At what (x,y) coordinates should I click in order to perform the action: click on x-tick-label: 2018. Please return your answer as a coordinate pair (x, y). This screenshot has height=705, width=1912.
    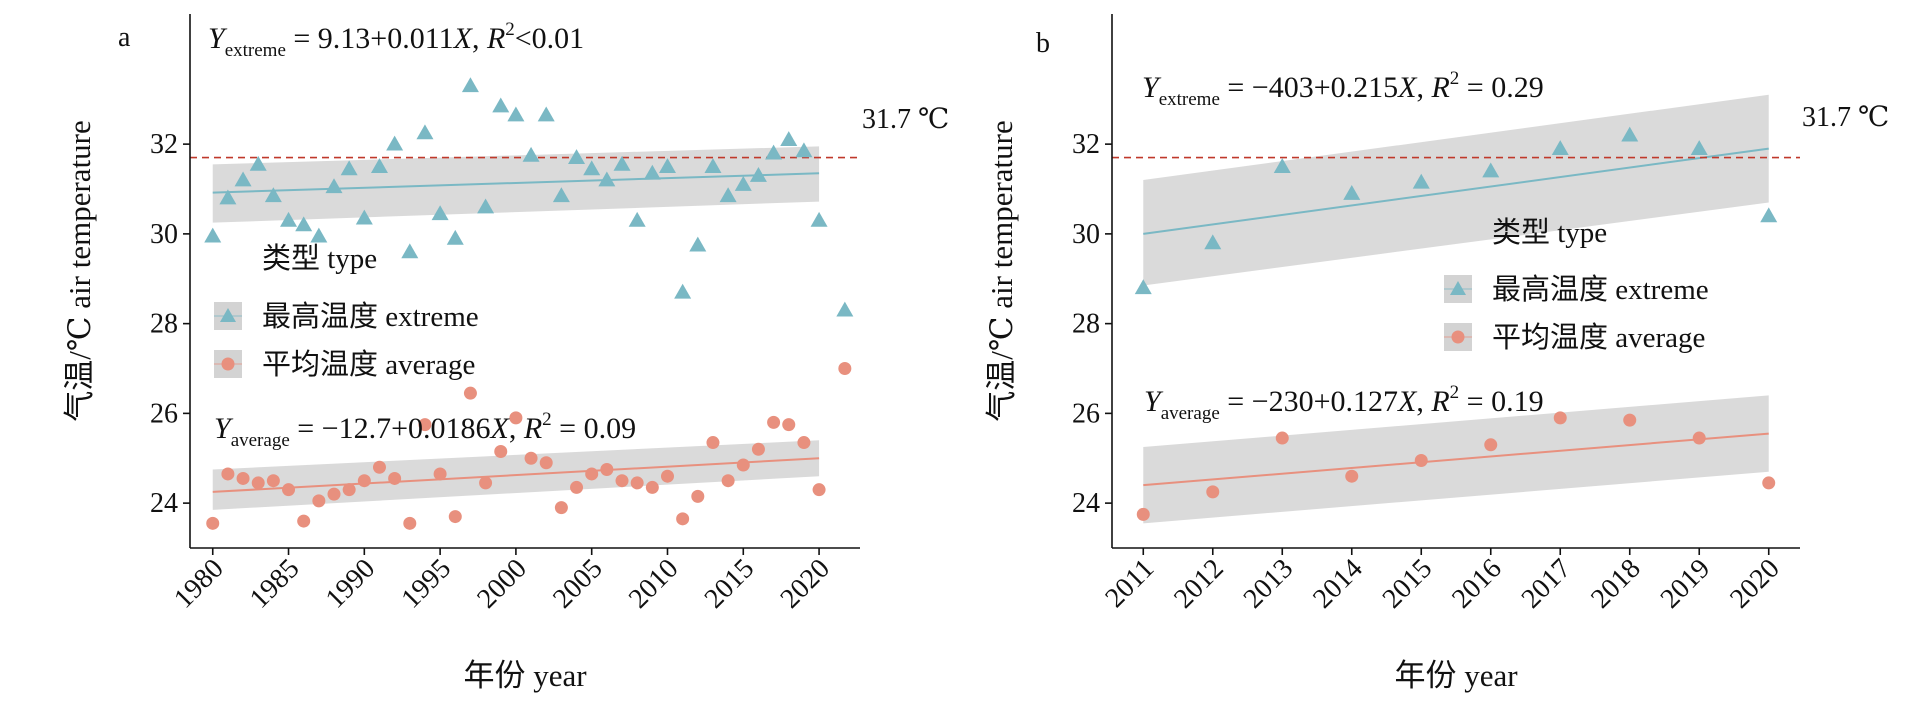
    Looking at the image, I should click on (1616, 584).